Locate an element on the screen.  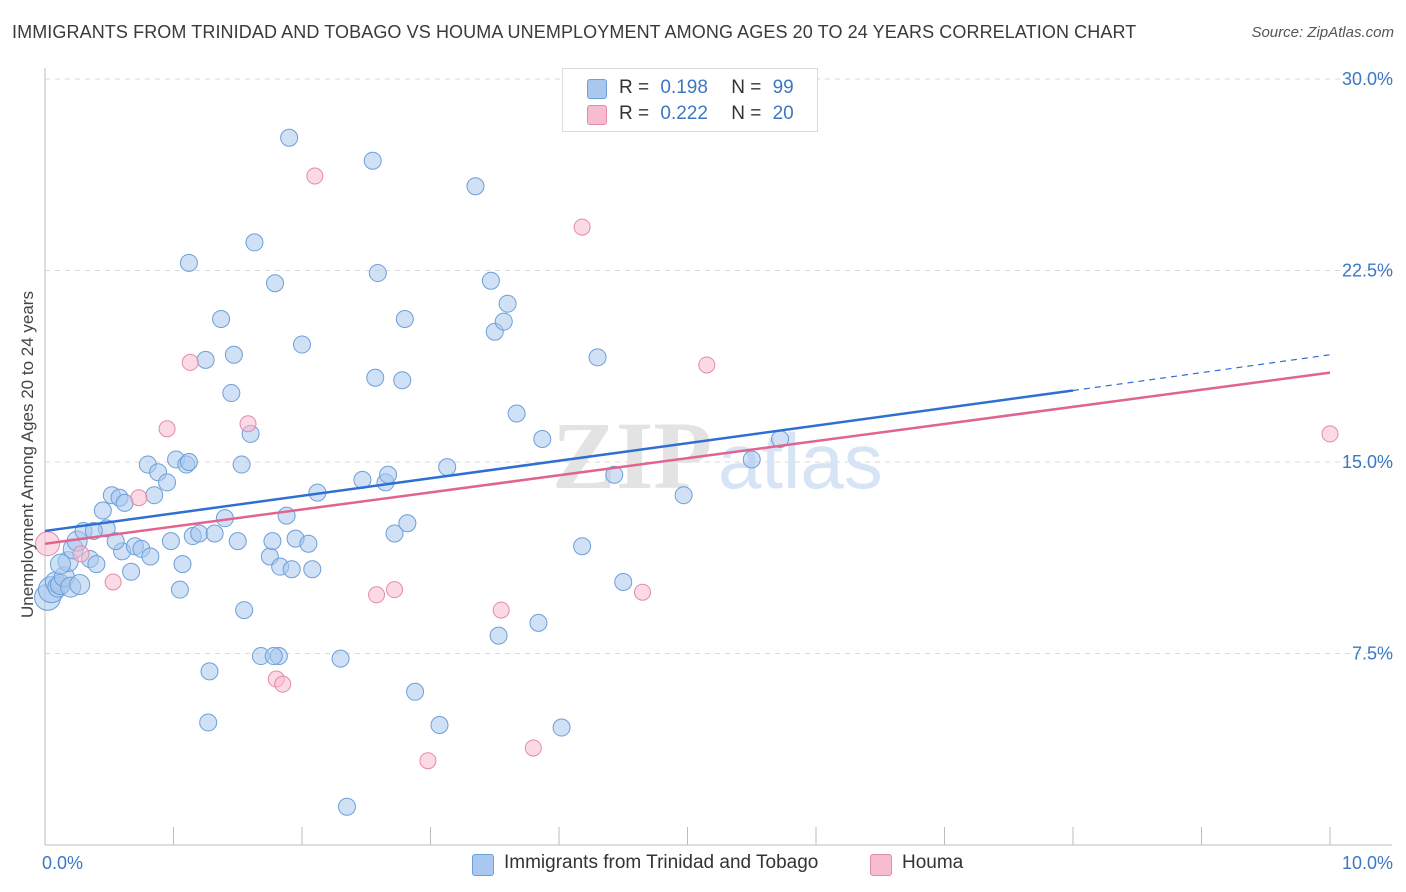
correlation-legend: R = 0.198 N = 99 R = 0.222 N = 20 is located at coordinates (690, 100).